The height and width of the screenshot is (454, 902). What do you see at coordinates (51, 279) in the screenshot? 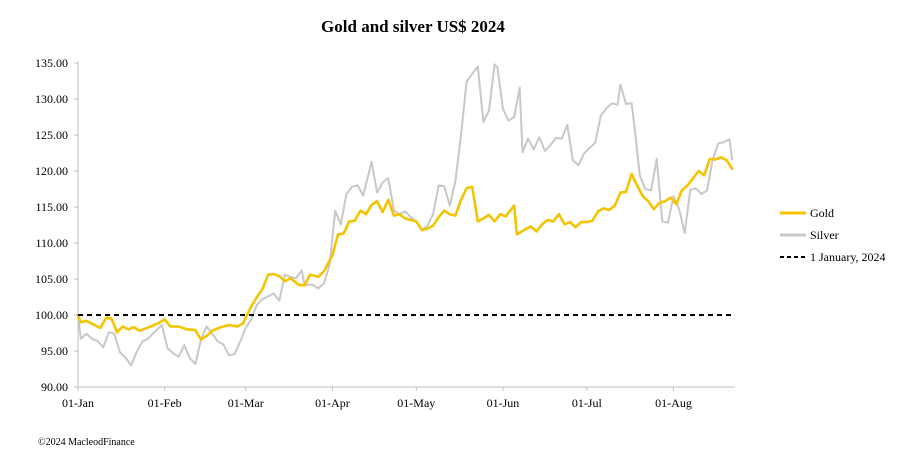
I see `y-tick-label: 105.00` at bounding box center [51, 279].